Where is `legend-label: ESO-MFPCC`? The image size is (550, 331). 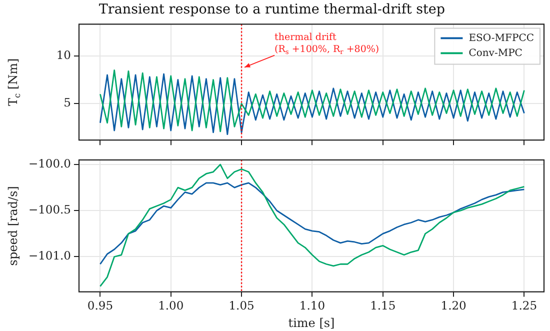 legend-label: ESO-MFPCC is located at coordinates (501, 38).